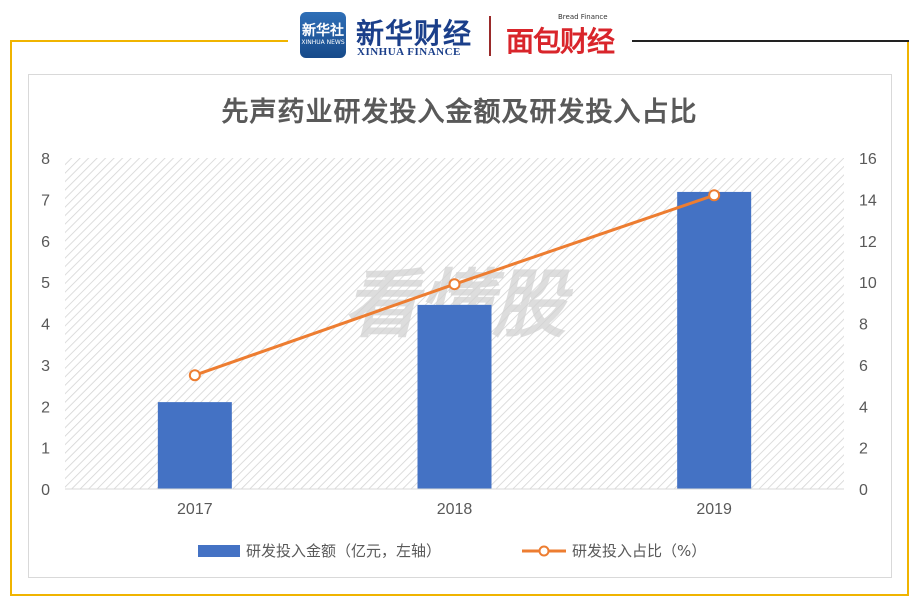 Image resolution: width=919 pixels, height=604 pixels. I want to click on left-tick-label: 0, so click(45, 490).